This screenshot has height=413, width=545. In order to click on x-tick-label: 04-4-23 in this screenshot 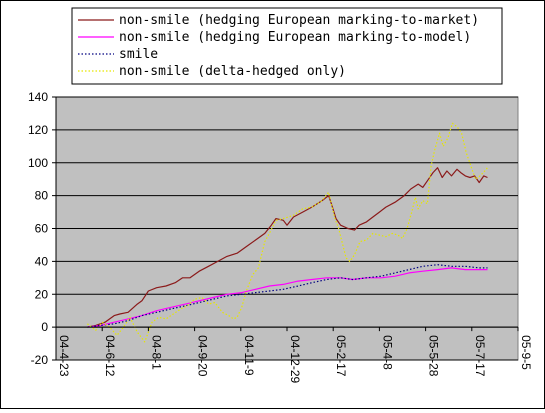, I will do `click(64, 356)`.